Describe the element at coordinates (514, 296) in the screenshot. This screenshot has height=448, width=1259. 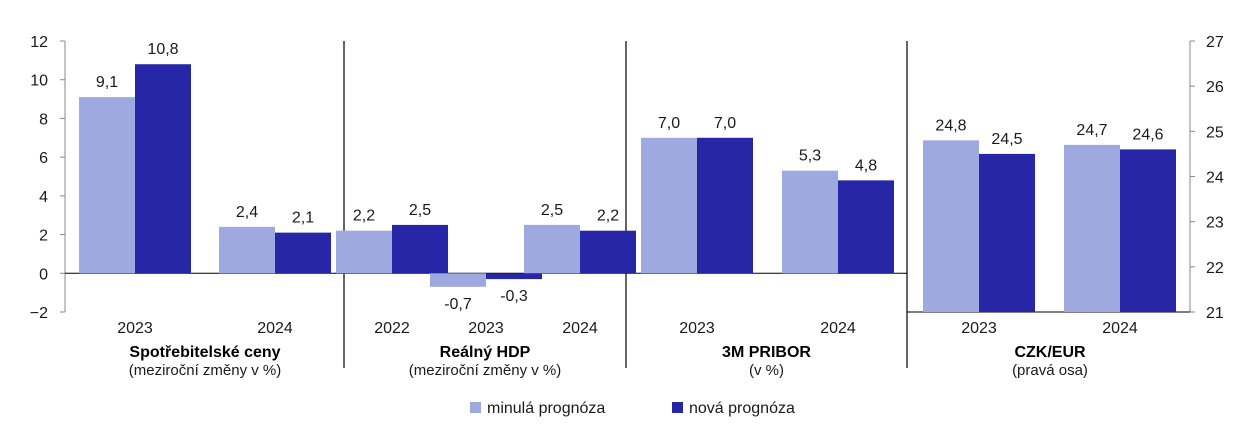
I see `data-label: -0,3` at that location.